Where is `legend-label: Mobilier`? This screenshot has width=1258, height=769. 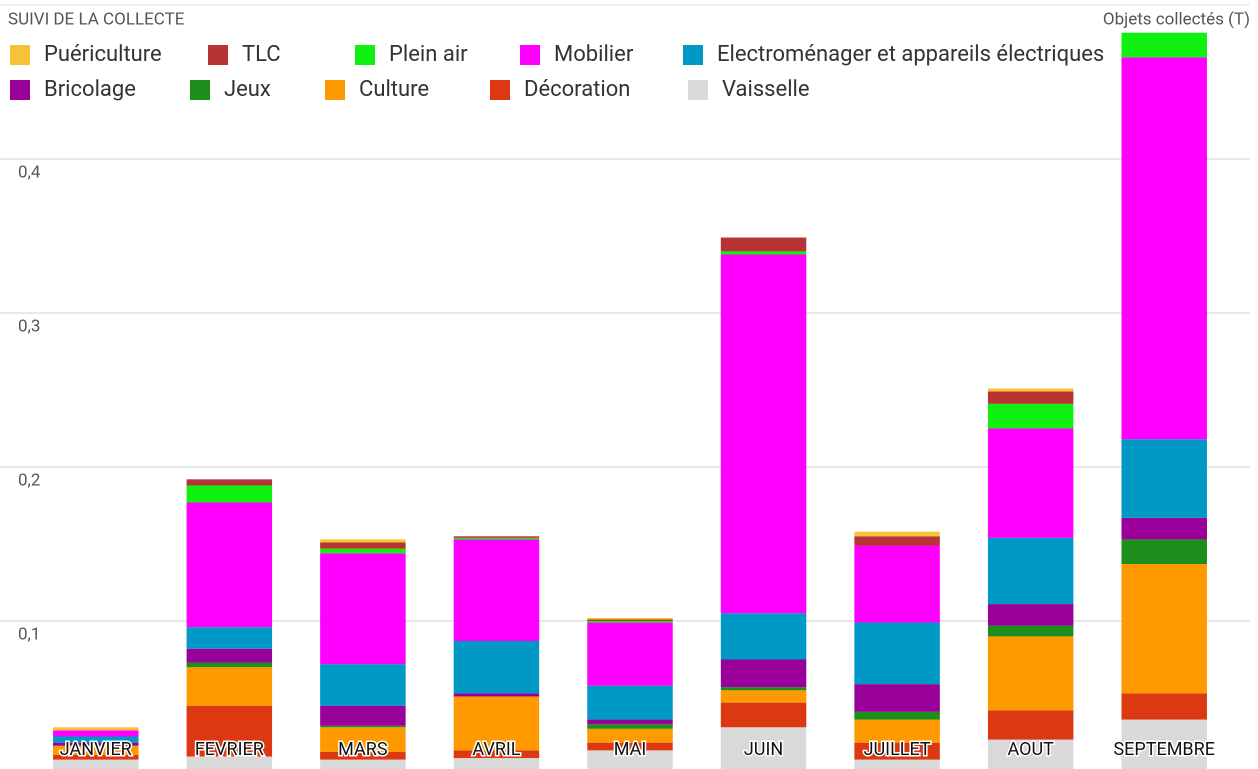
legend-label: Mobilier is located at coordinates (594, 54).